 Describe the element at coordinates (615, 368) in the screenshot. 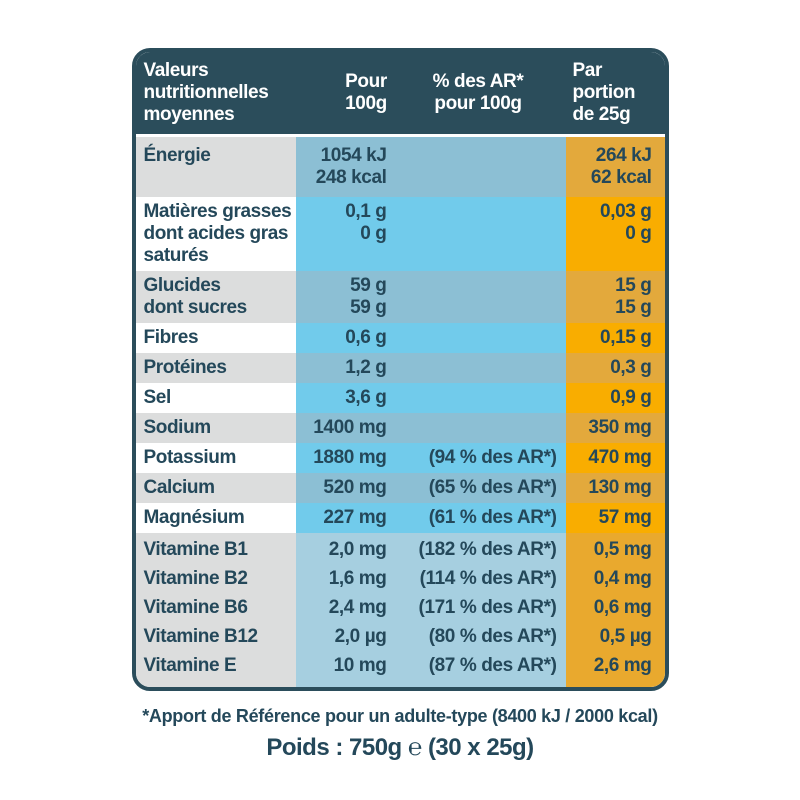

I see `value-per-portion: 0,3 g` at that location.